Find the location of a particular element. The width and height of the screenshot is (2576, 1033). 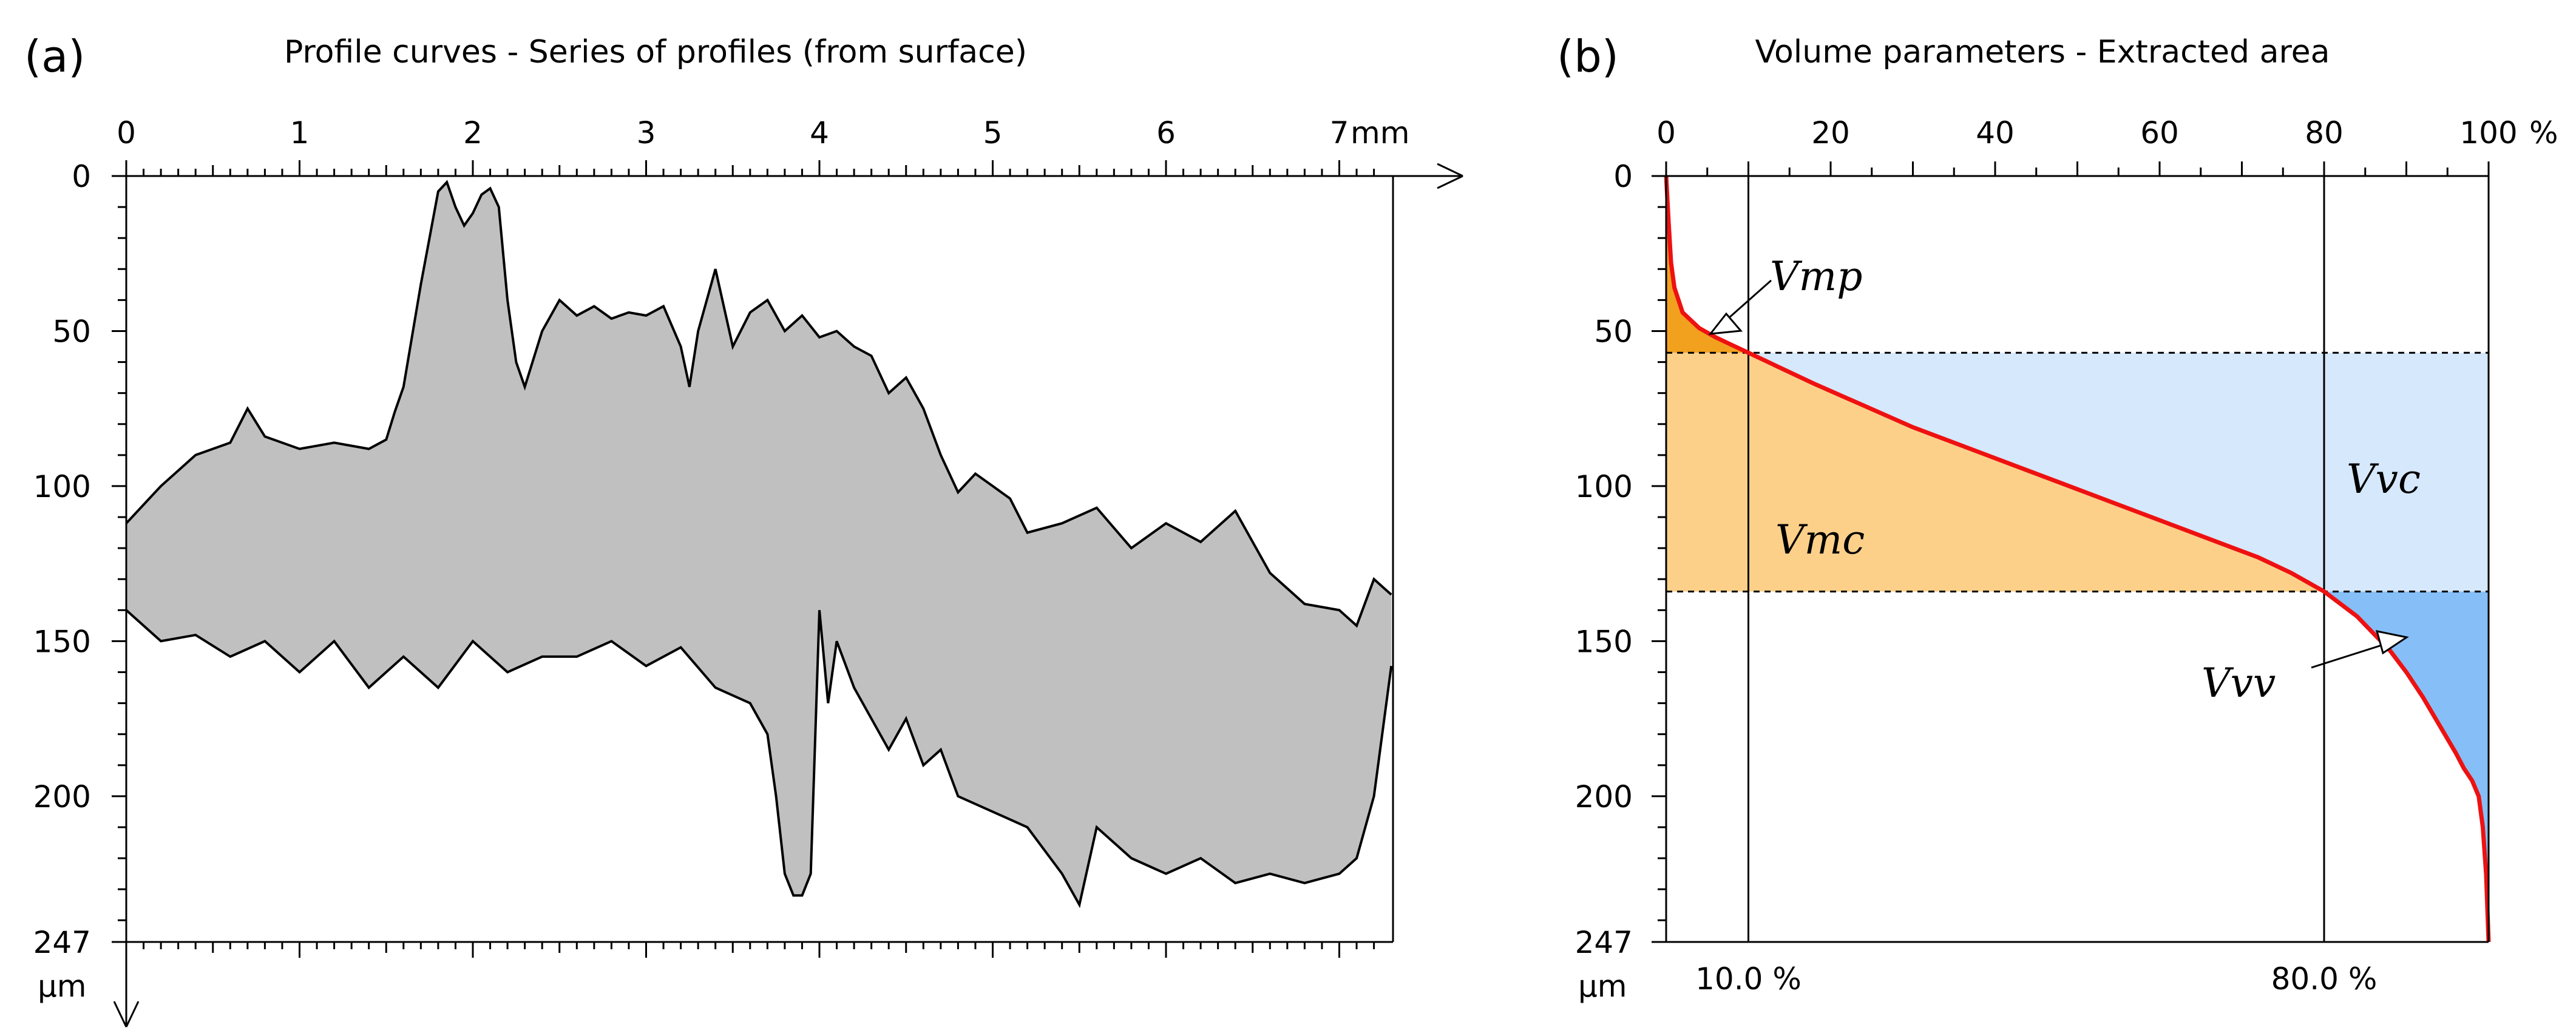

panel-b-label: (b) is located at coordinates (1588, 57).